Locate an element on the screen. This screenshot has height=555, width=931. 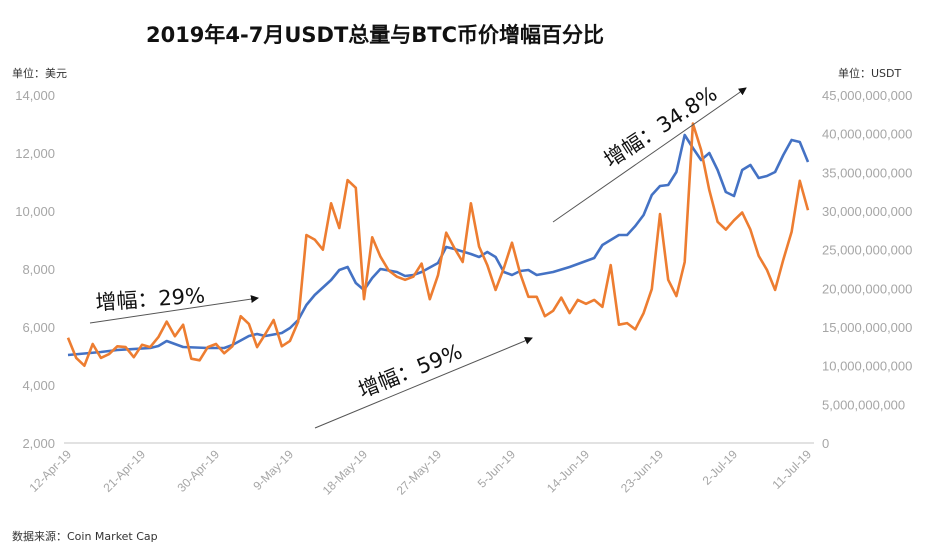
right-tick-label: 20,000,000,000 is located at coordinates (867, 288).